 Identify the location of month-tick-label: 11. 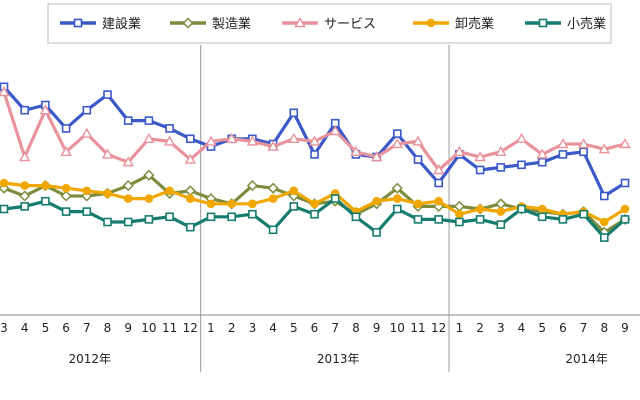
(169, 328).